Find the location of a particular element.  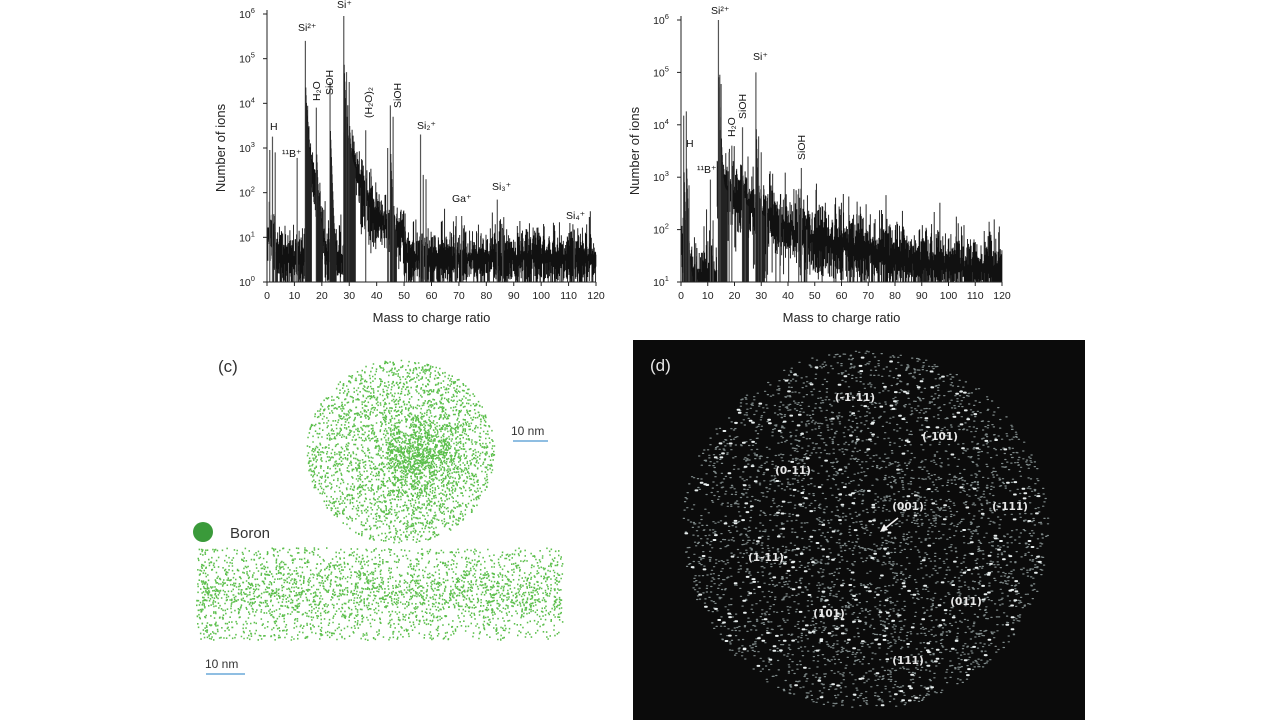

boron-atoms-side-view is located at coordinates (380, 594).